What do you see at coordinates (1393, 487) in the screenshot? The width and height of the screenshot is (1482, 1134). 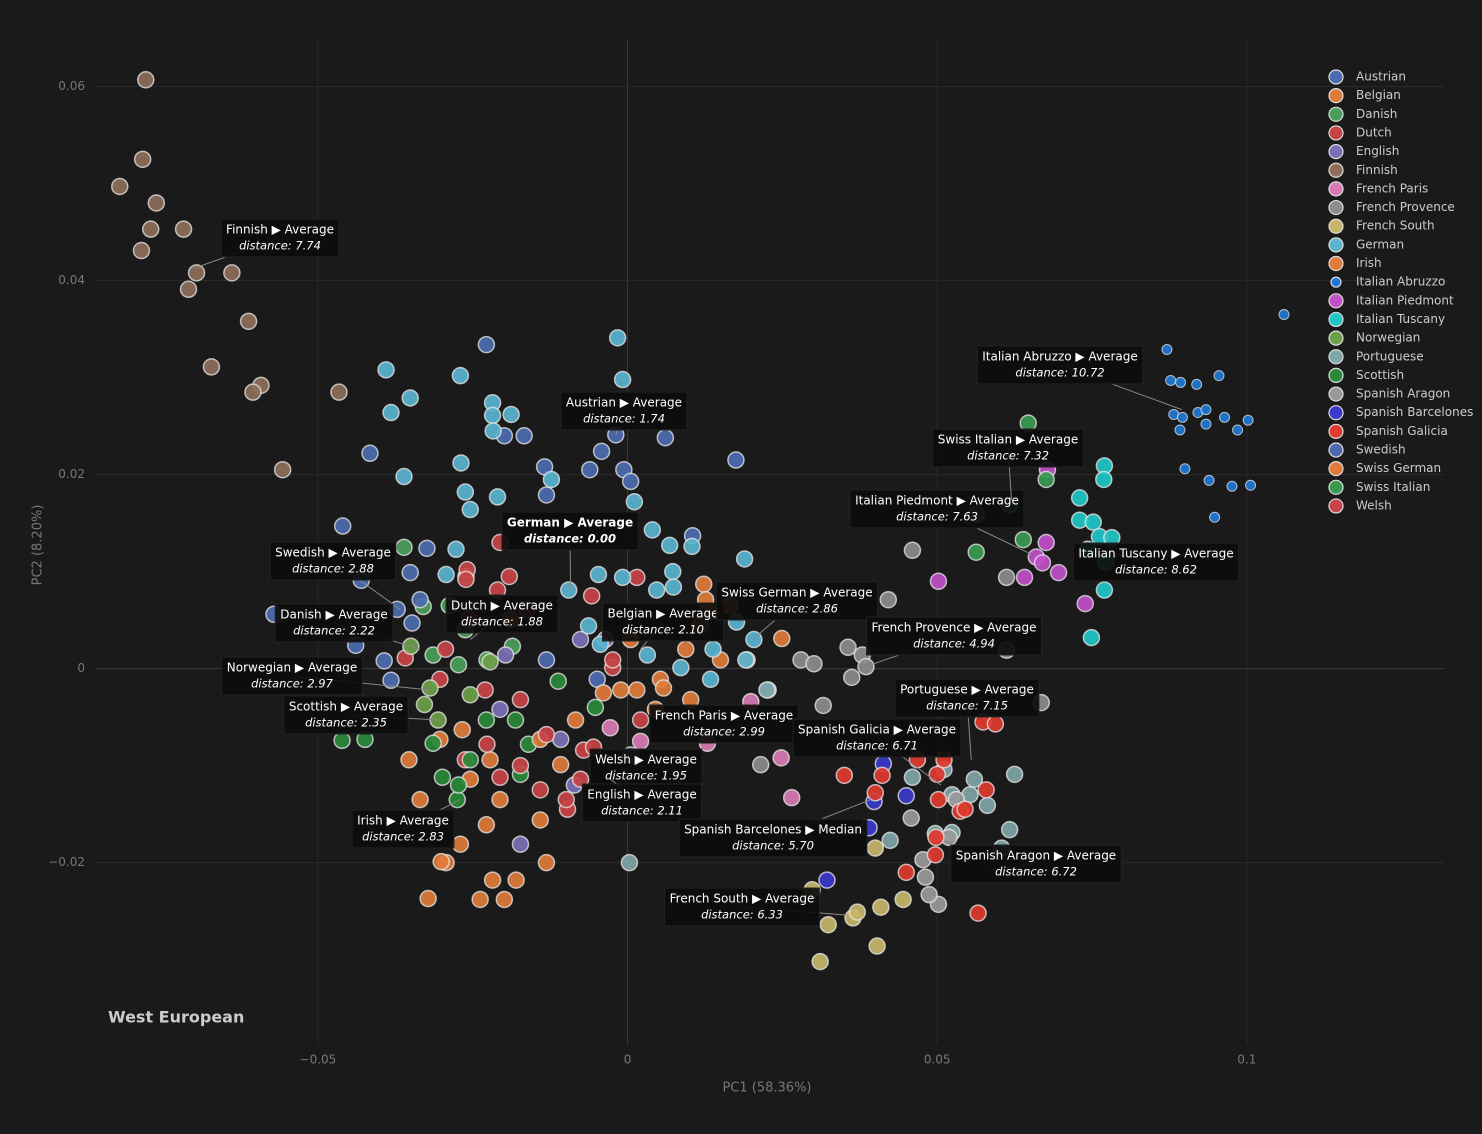 I see `legend-label: Swiss Italian` at bounding box center [1393, 487].